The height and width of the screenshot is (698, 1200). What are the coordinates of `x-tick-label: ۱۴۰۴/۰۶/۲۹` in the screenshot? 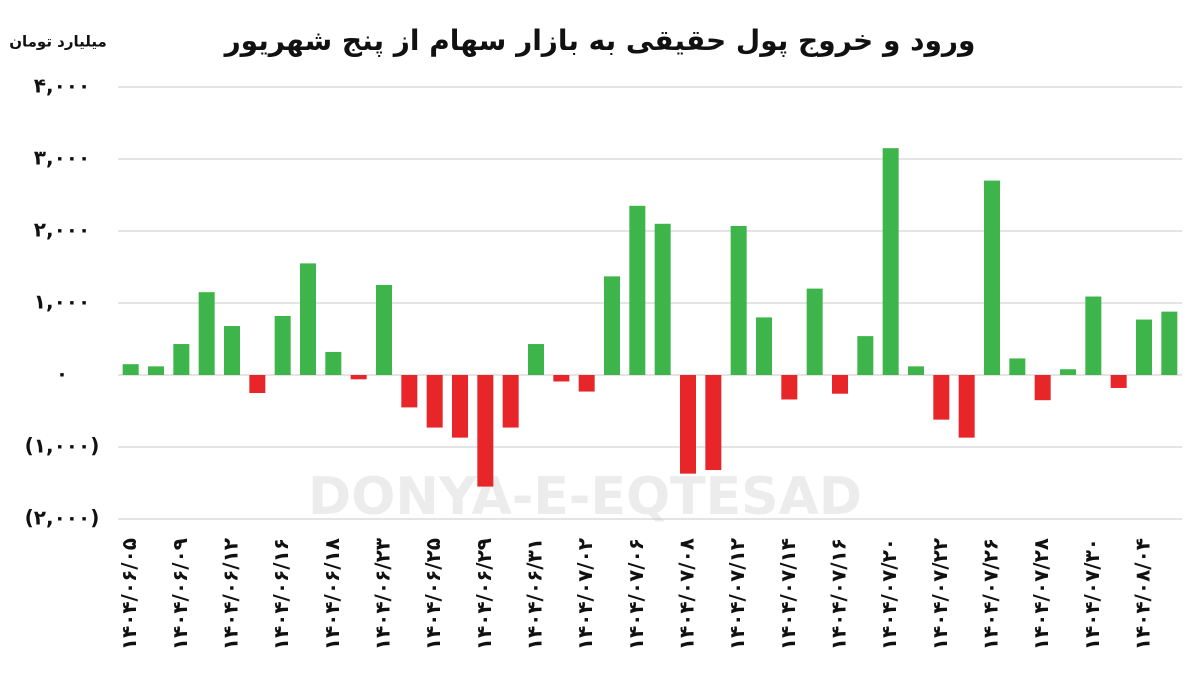 It's located at (484, 594).